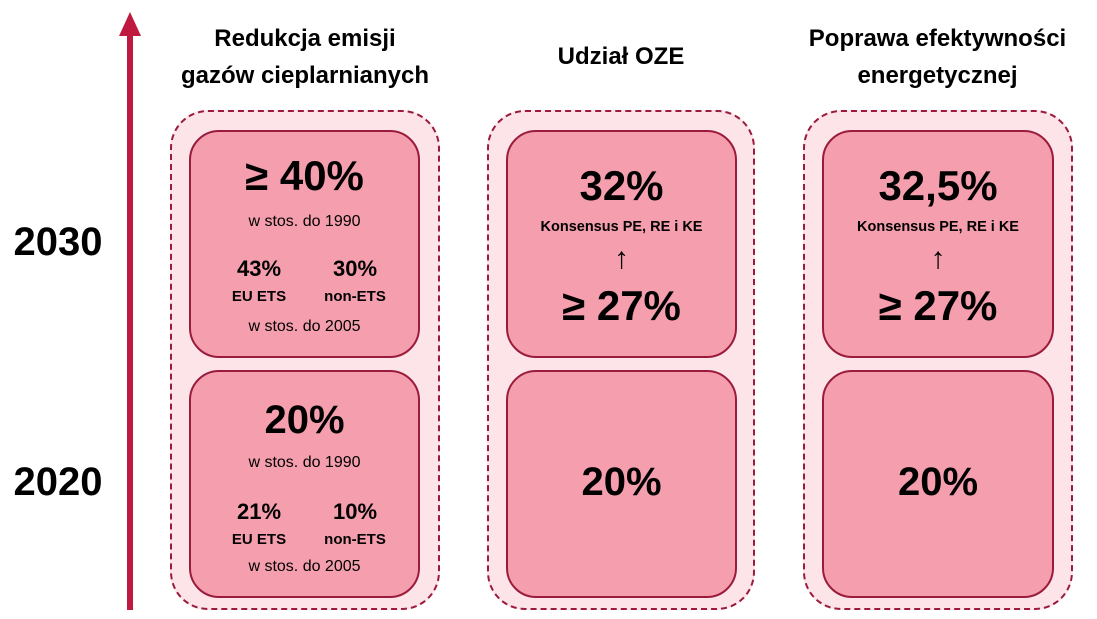 Image resolution: width=1097 pixels, height=619 pixels. I want to click on year-2030-label: 2030, so click(58, 242).